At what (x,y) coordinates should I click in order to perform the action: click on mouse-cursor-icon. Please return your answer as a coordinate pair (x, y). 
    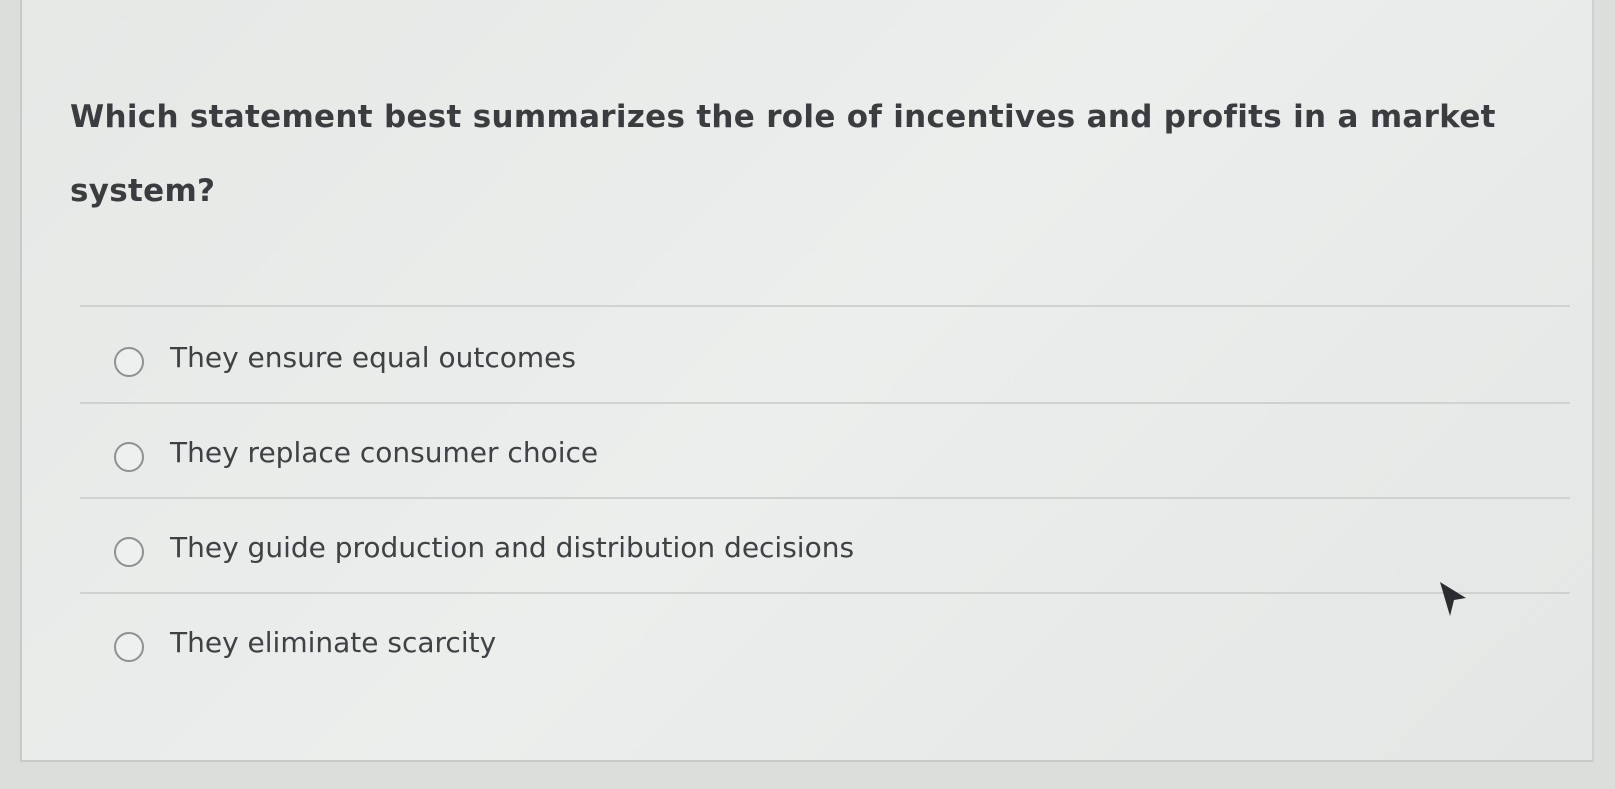
    Looking at the image, I should click on (1453, 599).